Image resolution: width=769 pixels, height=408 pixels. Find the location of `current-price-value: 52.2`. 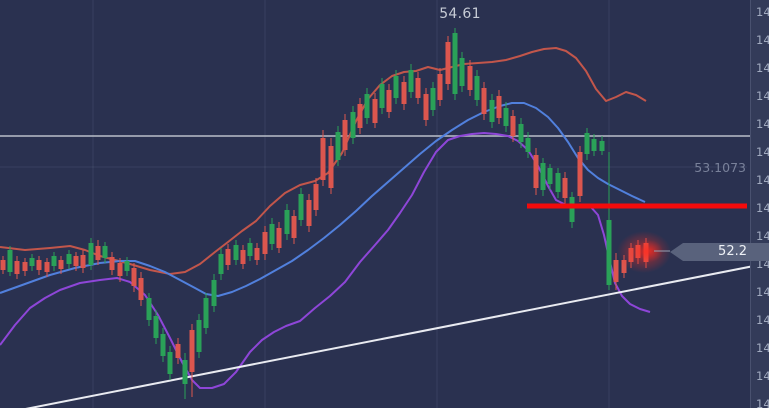

current-price-value: 52.2 is located at coordinates (732, 251).